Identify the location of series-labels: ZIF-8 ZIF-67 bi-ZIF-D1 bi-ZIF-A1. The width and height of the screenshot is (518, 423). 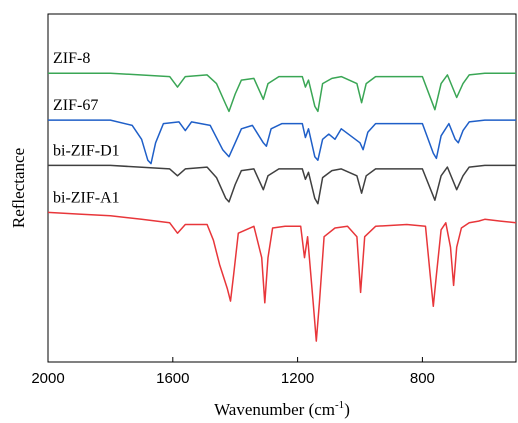
(86, 128).